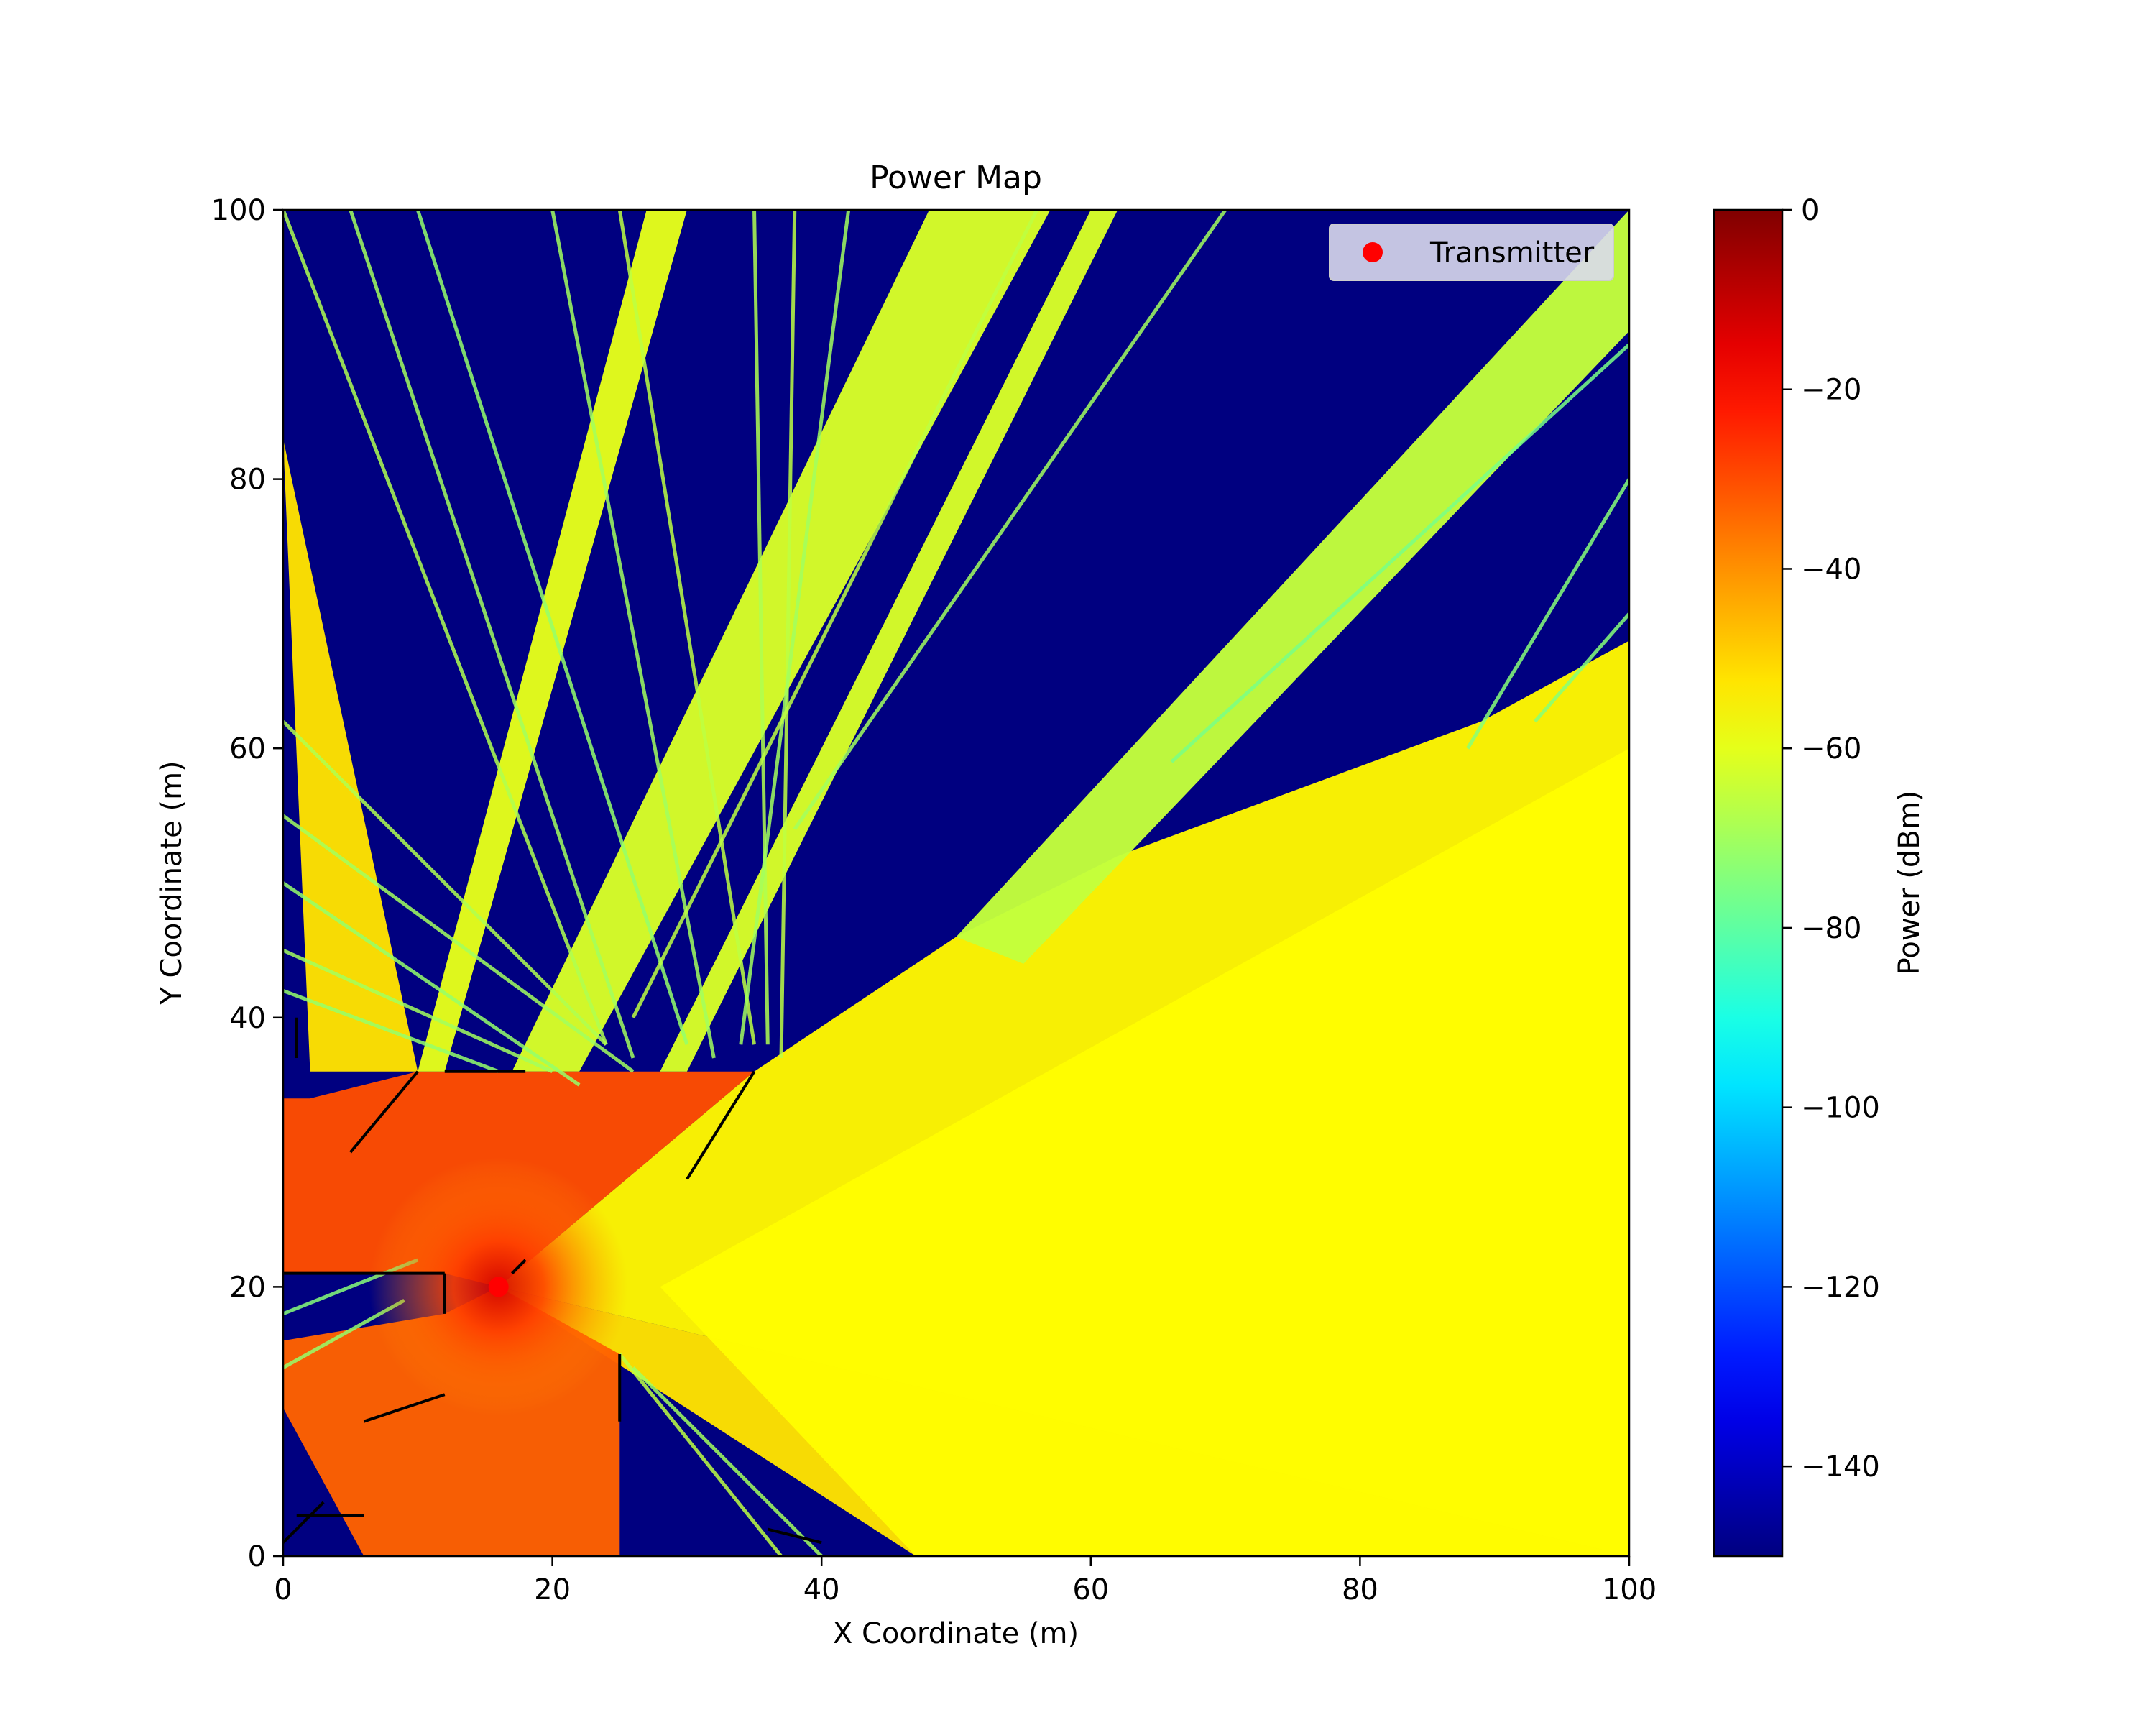 The width and height of the screenshot is (2156, 1725). Describe the element at coordinates (248, 748) in the screenshot. I see `y-tick-label: 60` at that location.